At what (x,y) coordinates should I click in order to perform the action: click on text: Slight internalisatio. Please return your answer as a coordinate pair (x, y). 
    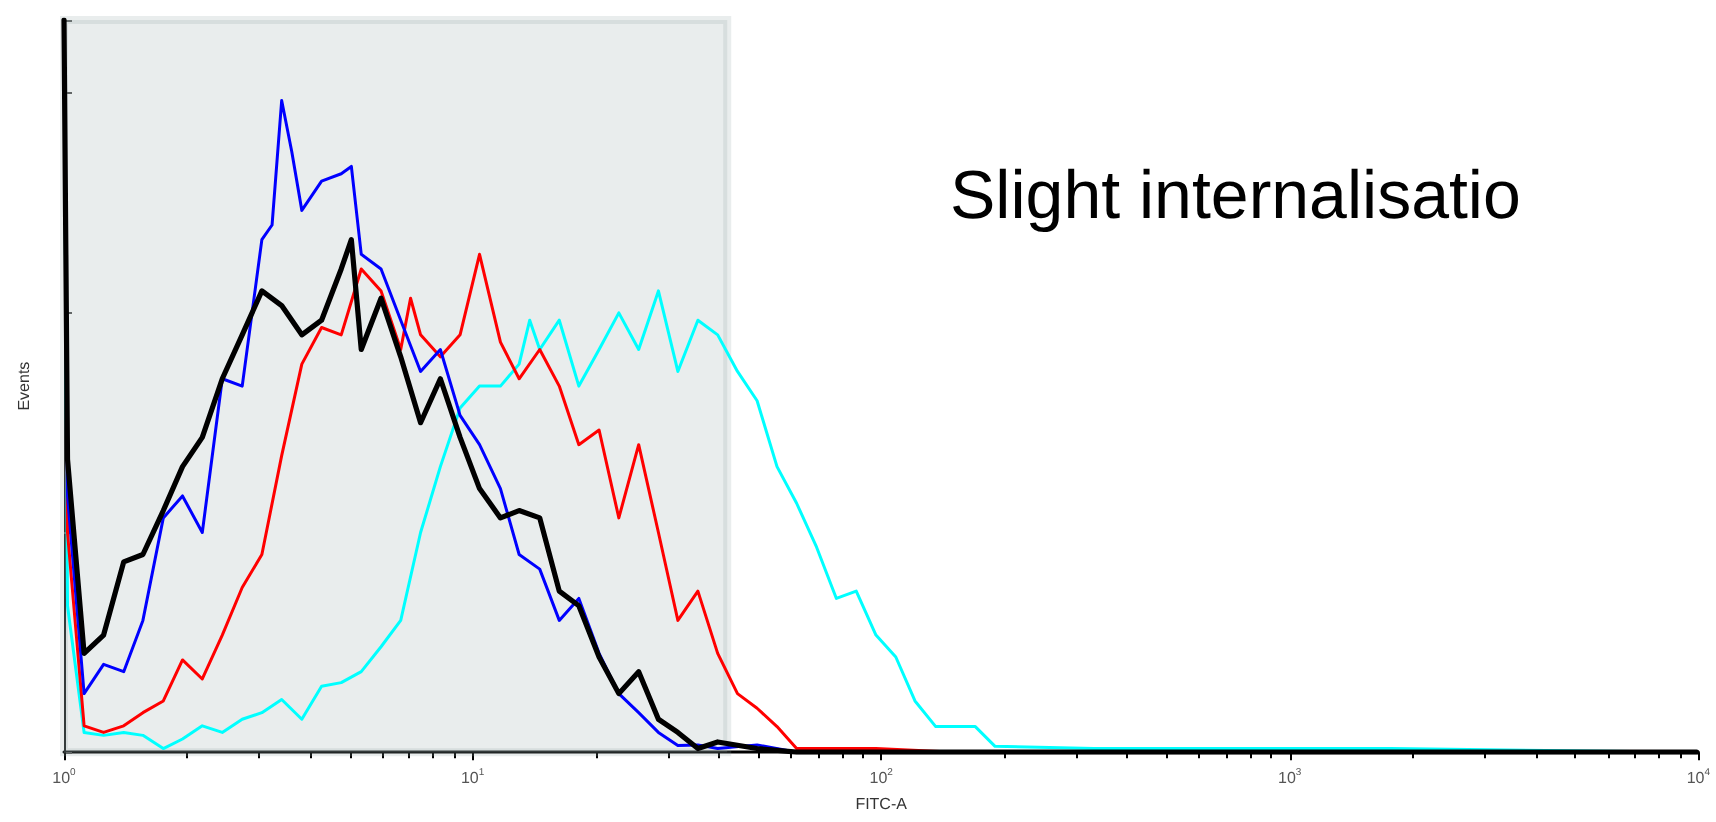
    Looking at the image, I should click on (1235, 196).